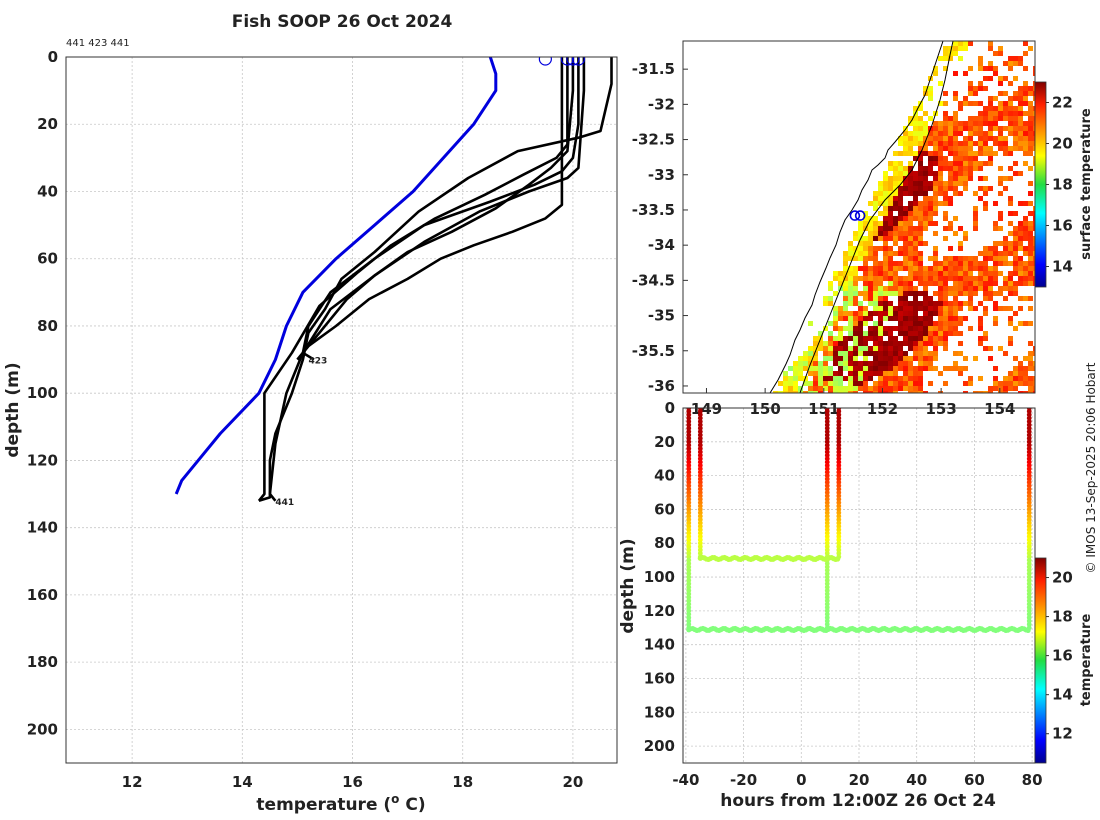 Image resolution: width=1100 pixels, height=820 pixels. I want to click on profile-xlabel: temperature (o C), so click(340, 803).